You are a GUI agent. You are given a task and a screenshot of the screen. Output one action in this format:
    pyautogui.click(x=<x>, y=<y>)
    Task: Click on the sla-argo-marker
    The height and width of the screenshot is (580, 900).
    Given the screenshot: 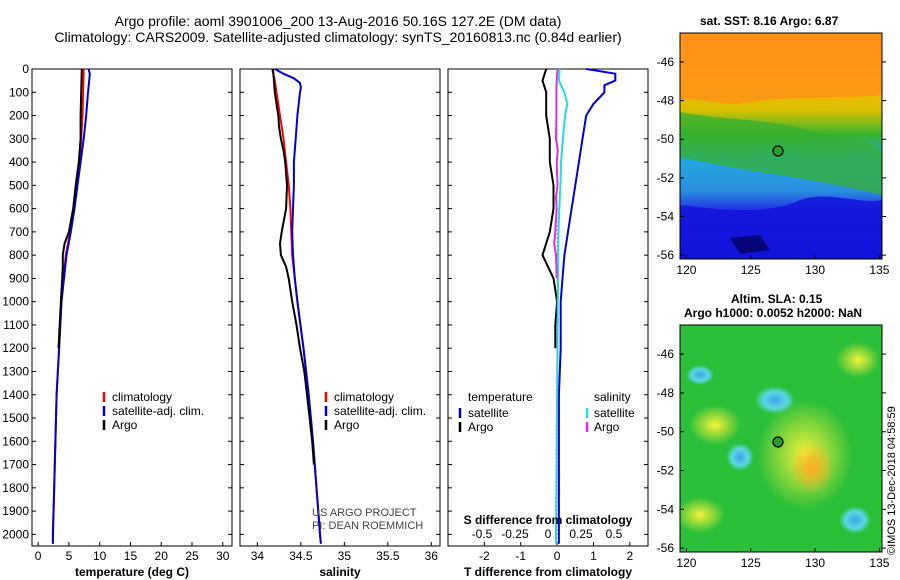 What is the action you would take?
    pyautogui.click(x=778, y=442)
    